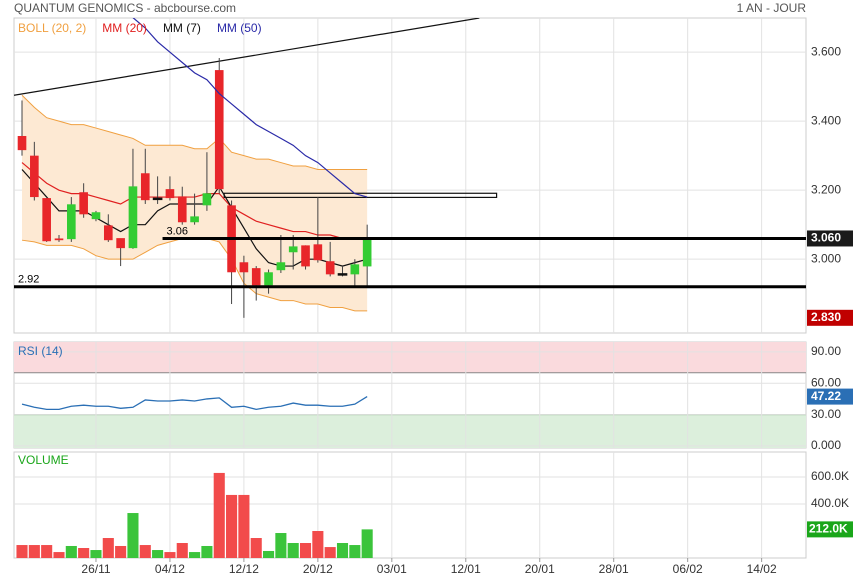 The width and height of the screenshot is (855, 585). Describe the element at coordinates (830, 476) in the screenshot. I see `y-tick-label: 600.0K` at that location.